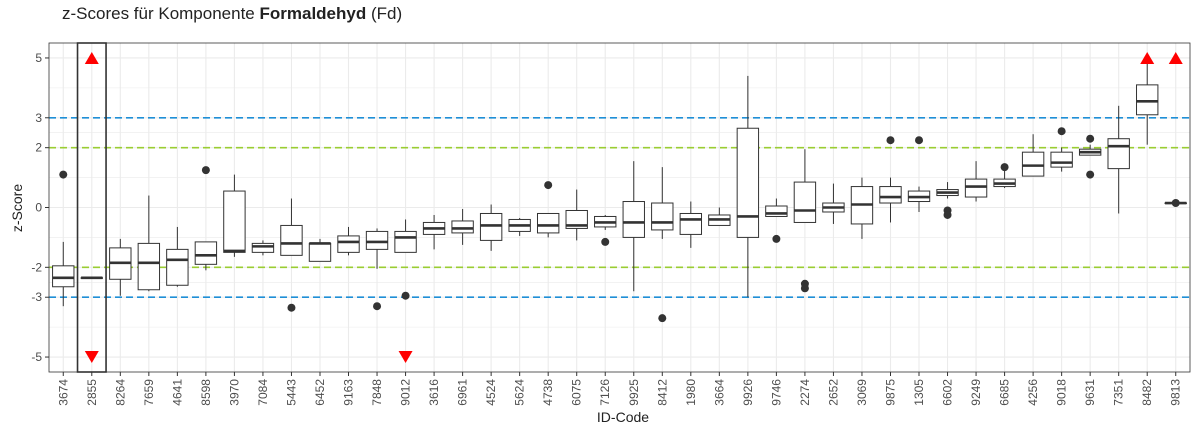 The image size is (1192, 426). Describe the element at coordinates (1062, 392) in the screenshot. I see `x-tick-label: 9018` at that location.